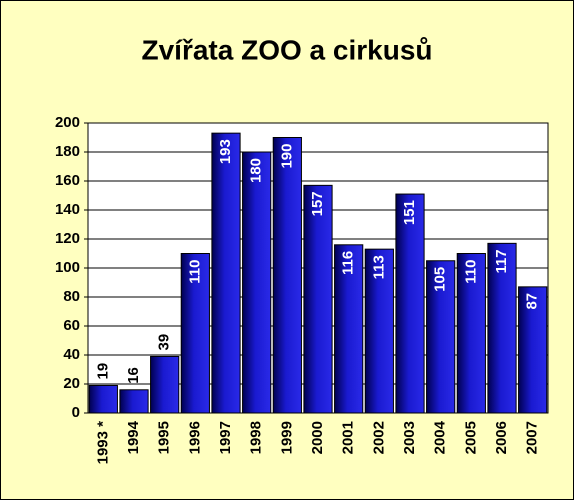 The width and height of the screenshot is (574, 500). What do you see at coordinates (256, 170) in the screenshot?
I see `value-label: 180` at bounding box center [256, 170].